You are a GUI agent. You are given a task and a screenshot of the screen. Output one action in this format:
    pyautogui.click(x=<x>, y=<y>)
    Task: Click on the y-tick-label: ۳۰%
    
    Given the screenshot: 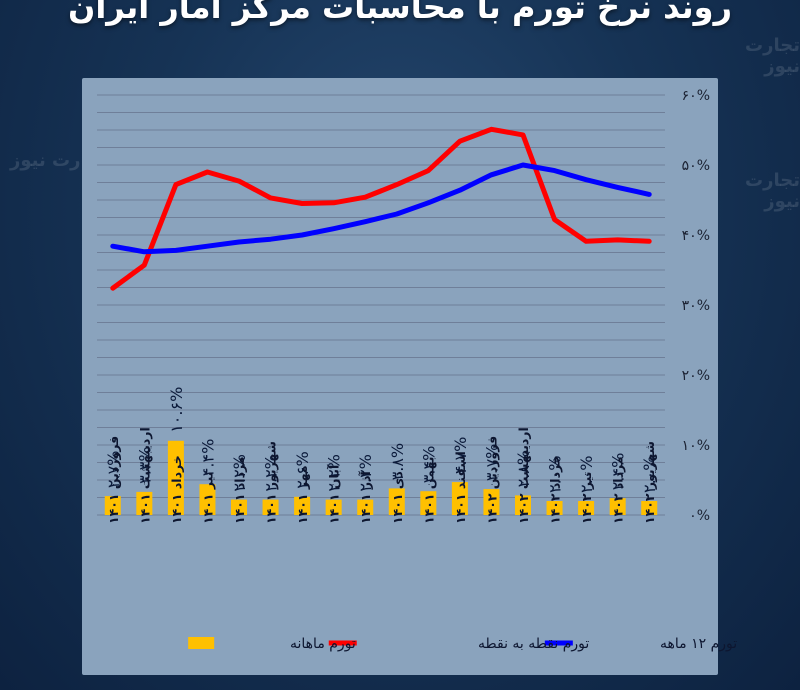 What is the action you would take?
    pyautogui.click(x=696, y=306)
    